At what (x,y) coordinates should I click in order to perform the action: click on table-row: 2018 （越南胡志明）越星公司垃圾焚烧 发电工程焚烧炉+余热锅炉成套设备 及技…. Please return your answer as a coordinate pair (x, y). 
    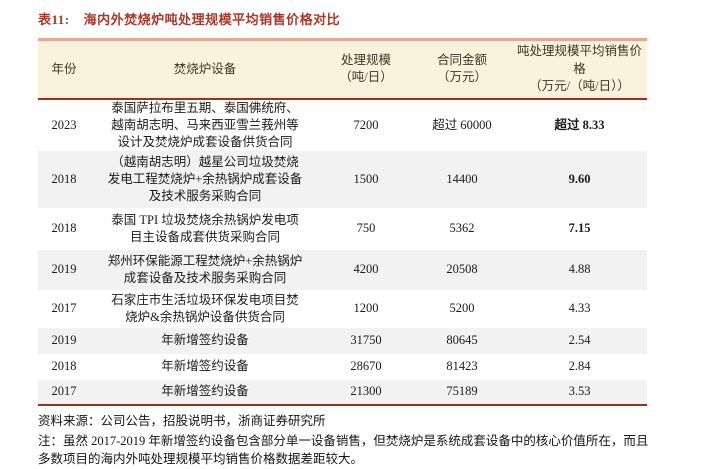
    Looking at the image, I should click on (342, 179).